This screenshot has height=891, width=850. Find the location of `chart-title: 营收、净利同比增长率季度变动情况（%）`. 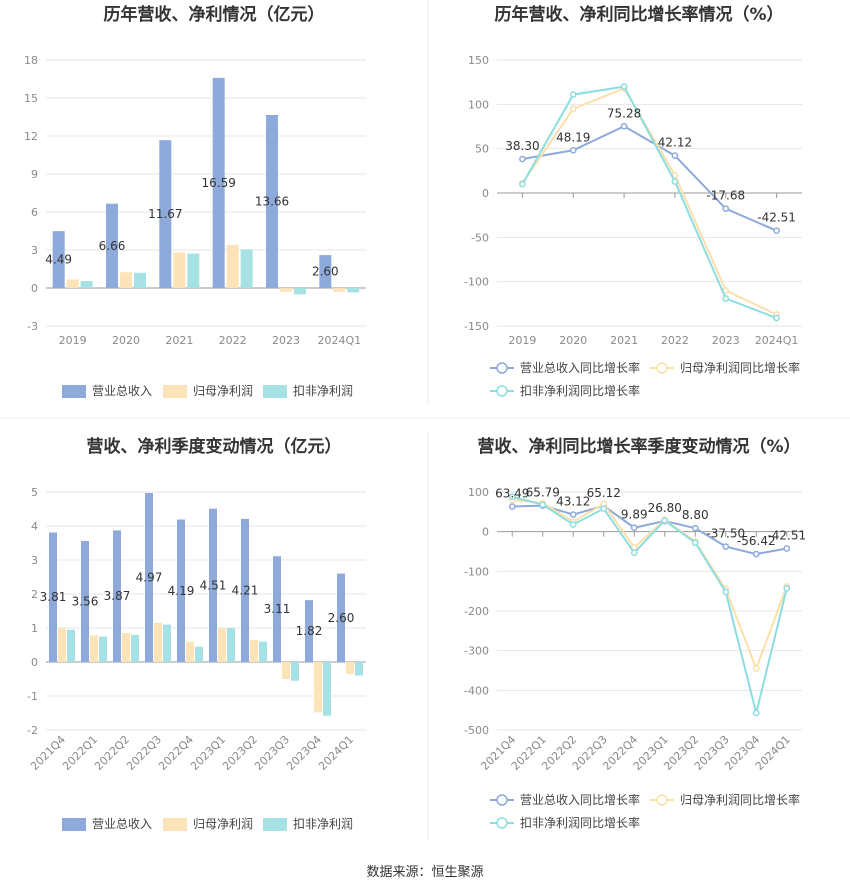

chart-title: 营收、净利同比增长率季度变动情况（%） is located at coordinates (638, 446).